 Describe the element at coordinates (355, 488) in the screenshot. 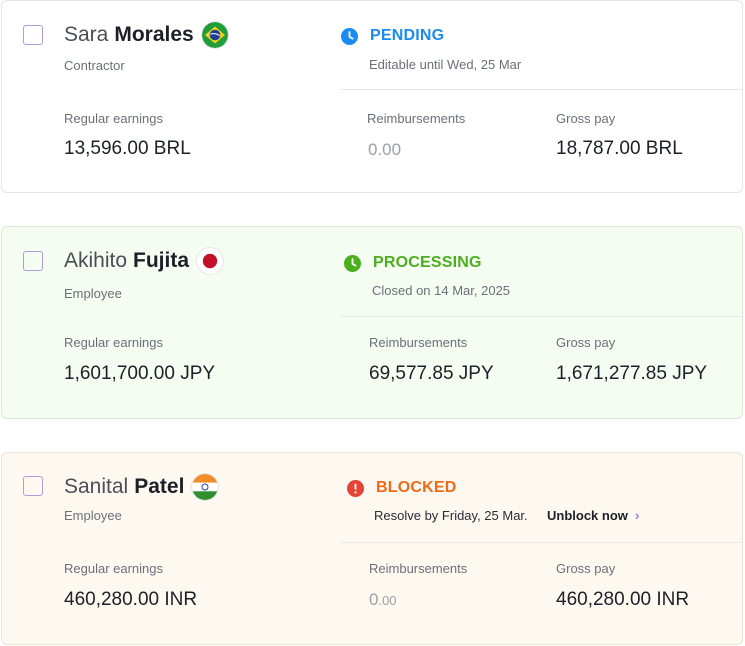

I see `exclamation-icon` at that location.